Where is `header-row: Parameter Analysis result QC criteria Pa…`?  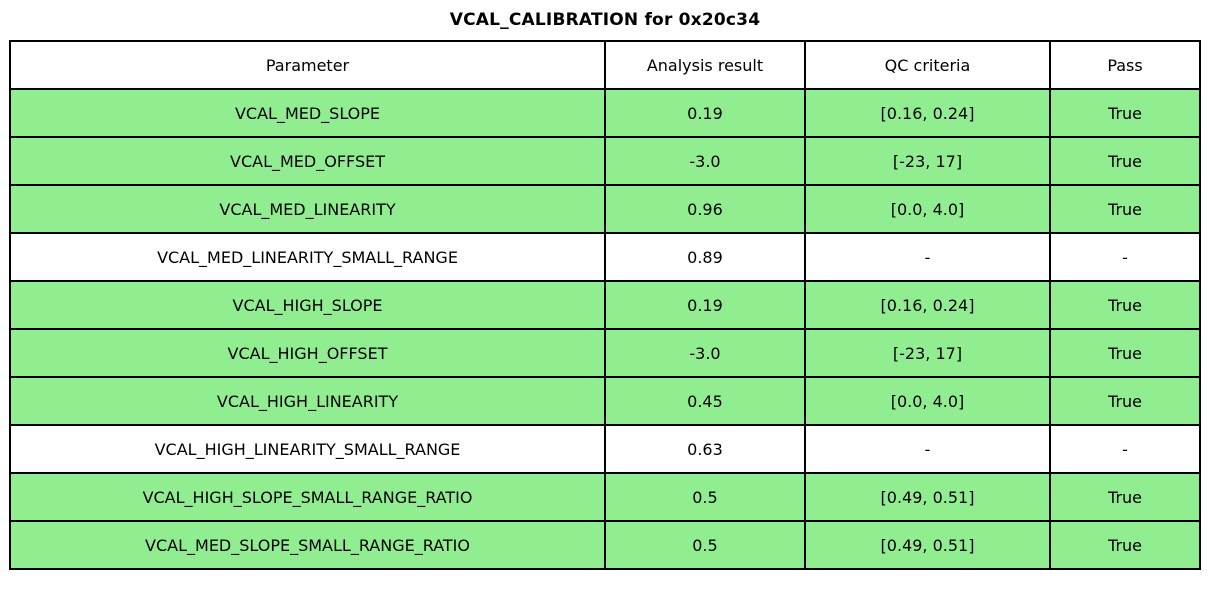
header-row: Parameter Analysis result QC criteria Pa… is located at coordinates (604, 65).